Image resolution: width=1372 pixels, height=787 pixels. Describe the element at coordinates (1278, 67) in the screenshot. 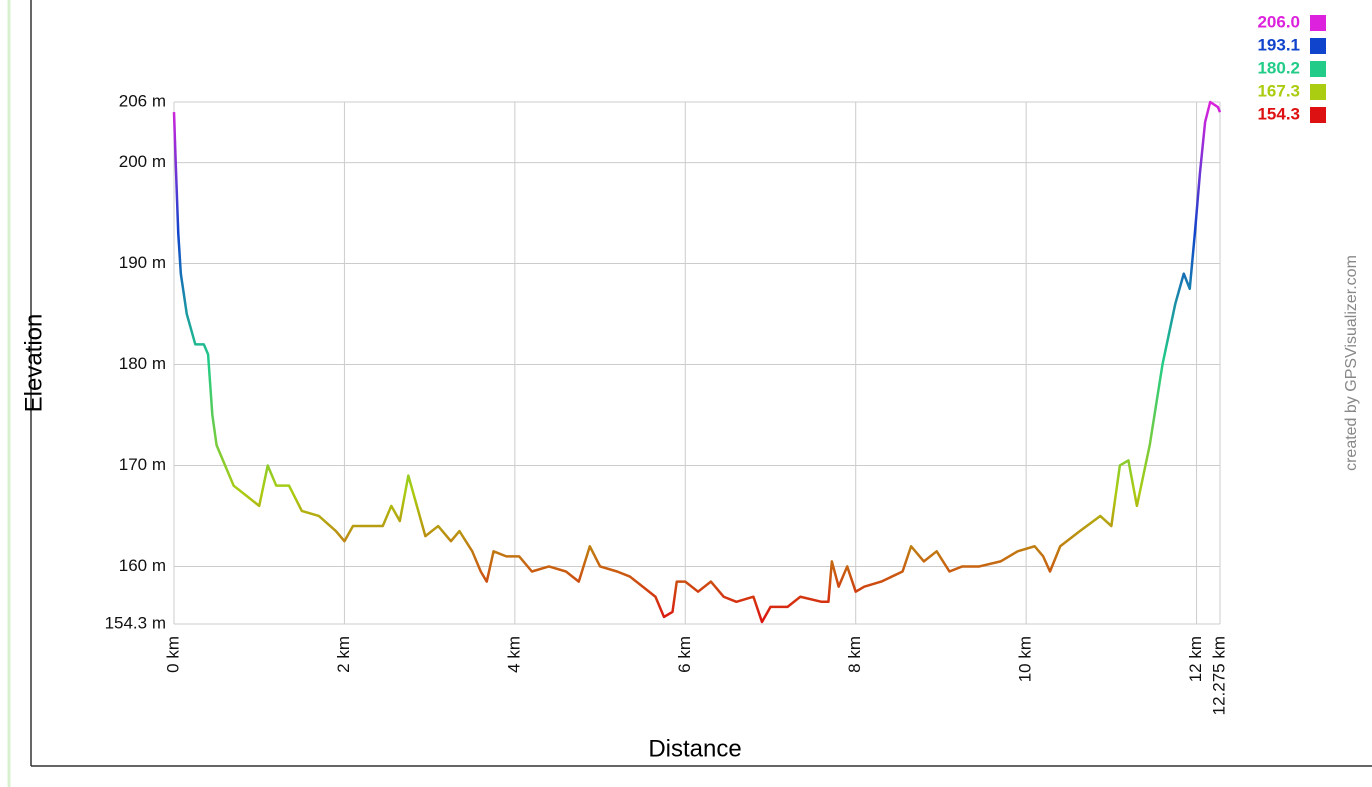

I see `legend-label: 180.2` at that location.